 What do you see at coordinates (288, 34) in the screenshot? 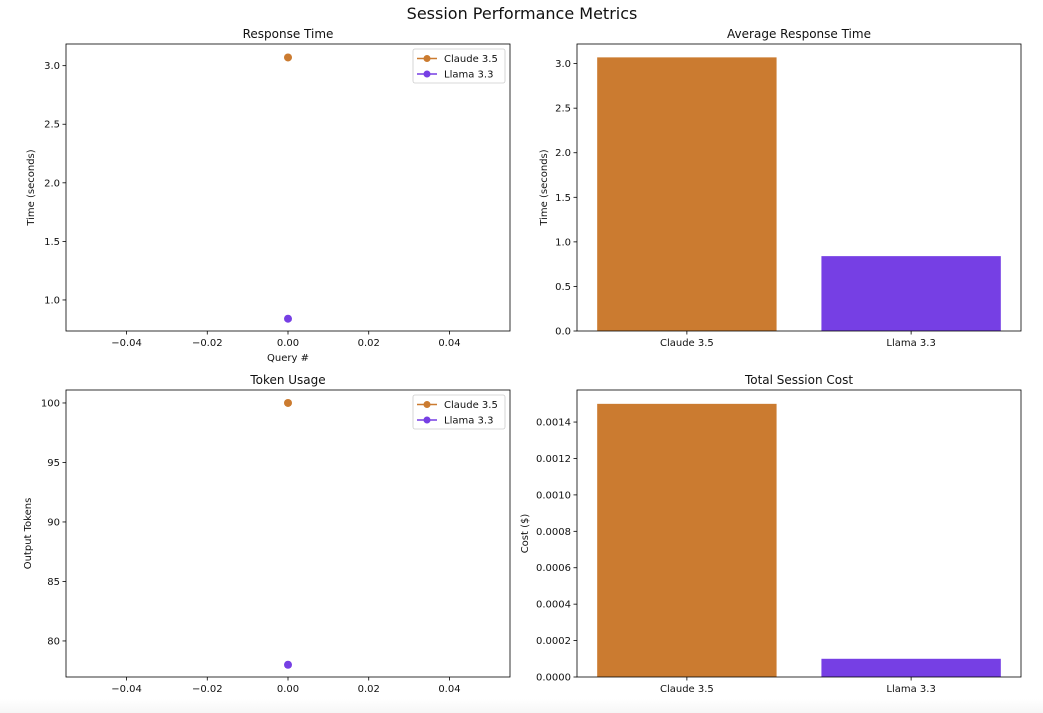
I see `subplot-title: Response Time` at bounding box center [288, 34].